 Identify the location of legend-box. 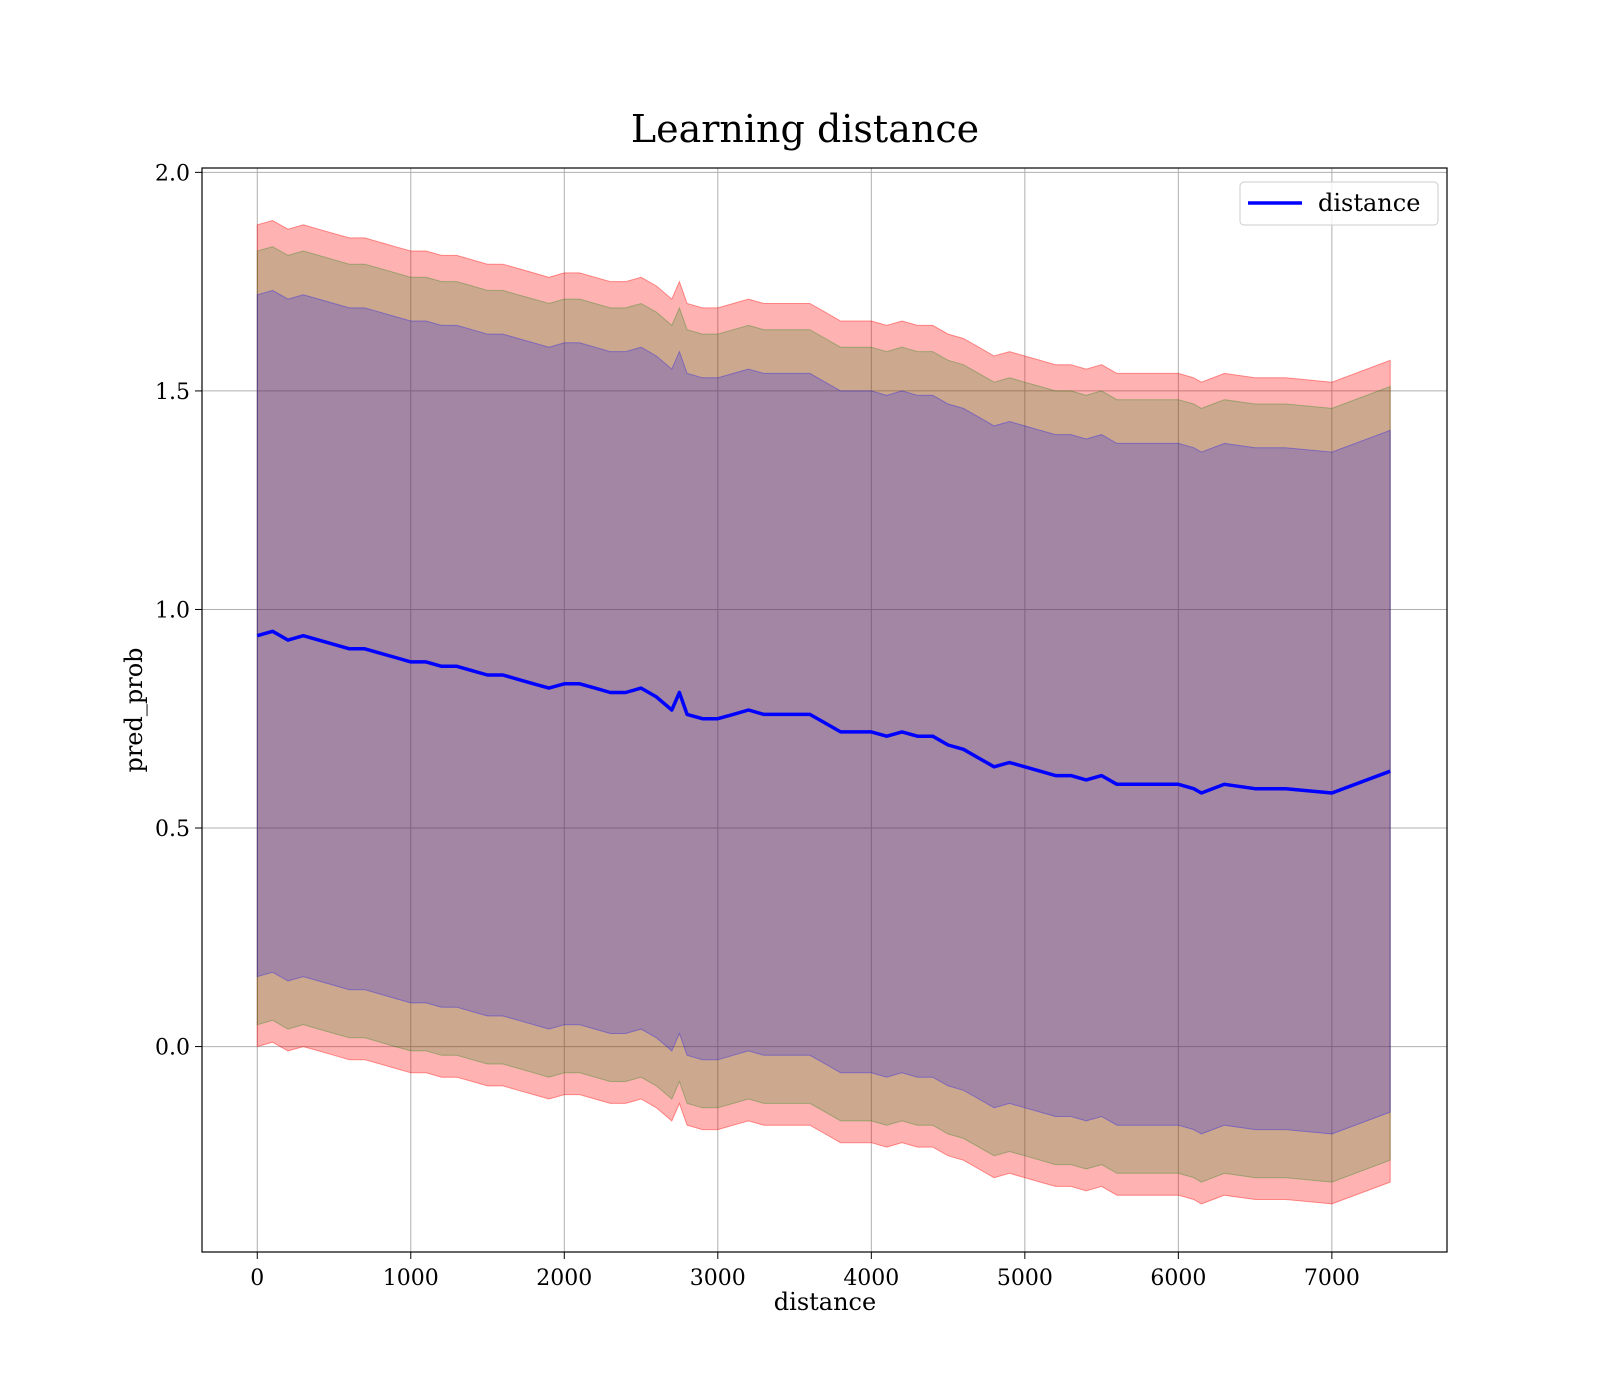
(1339, 203).